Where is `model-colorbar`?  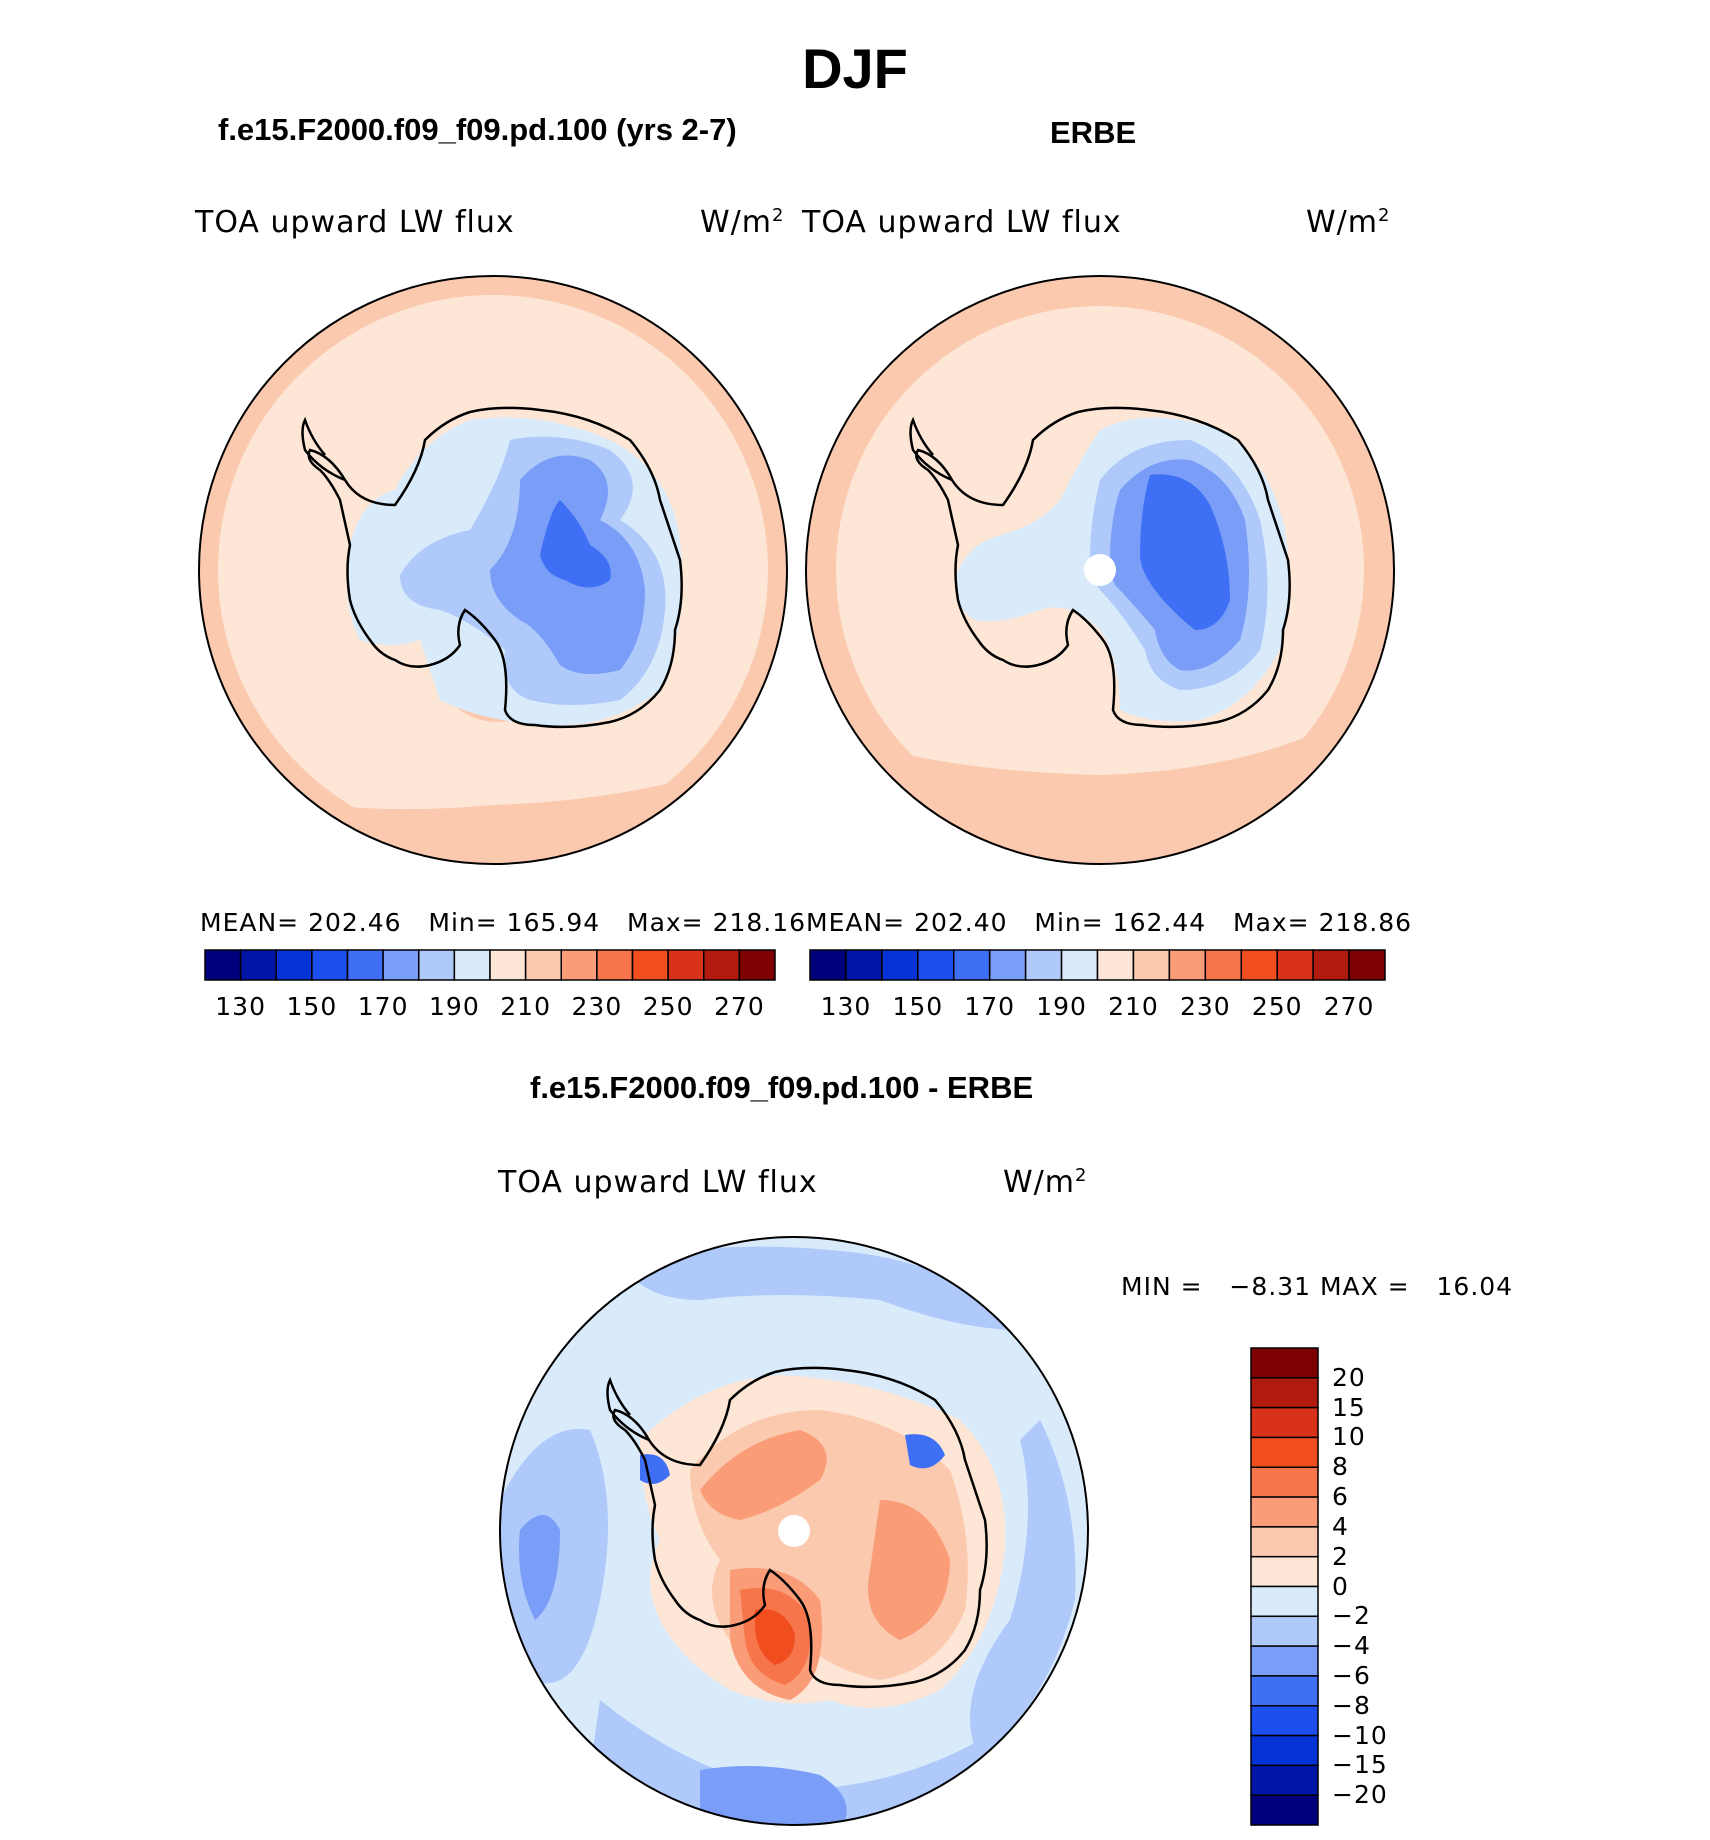
model-colorbar is located at coordinates (490, 965).